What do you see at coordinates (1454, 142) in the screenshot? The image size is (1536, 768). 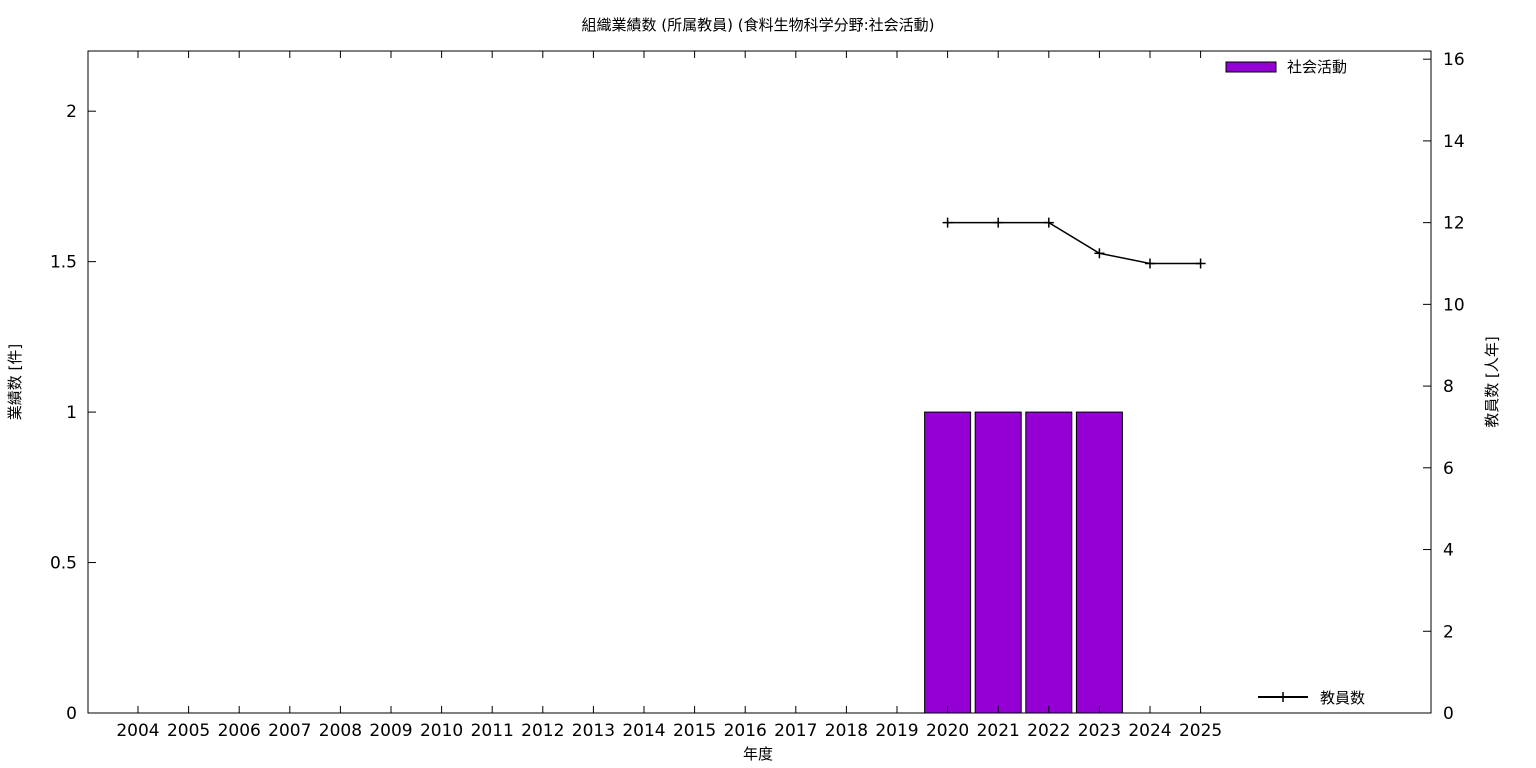 I see `y2-tick-label: 14` at bounding box center [1454, 142].